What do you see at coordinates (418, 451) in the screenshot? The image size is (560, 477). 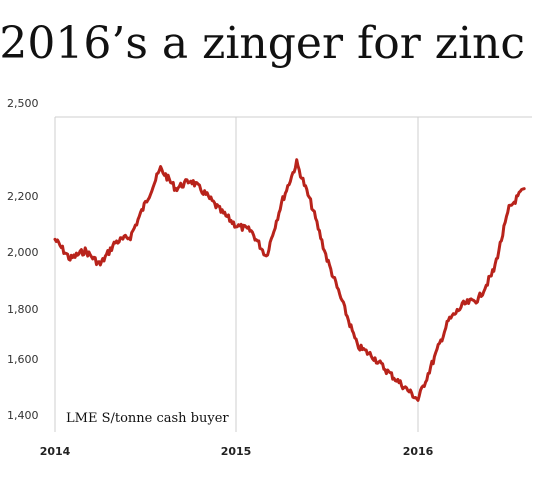 I see `x-tick-label: 2016` at bounding box center [418, 451].